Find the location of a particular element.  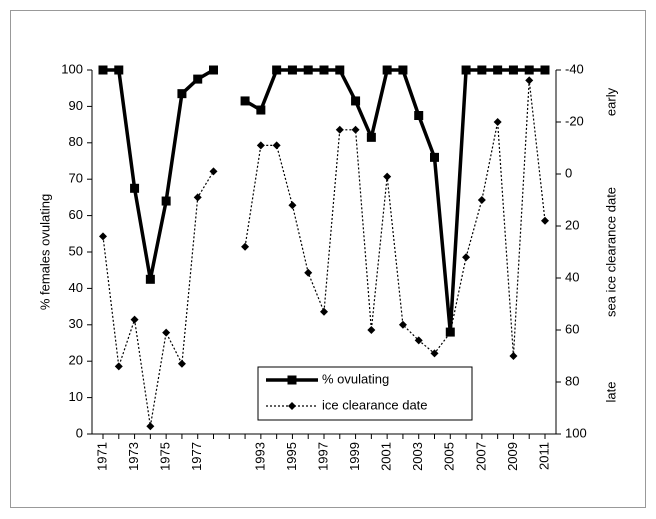

y2-annotation: late is located at coordinates (610, 392).